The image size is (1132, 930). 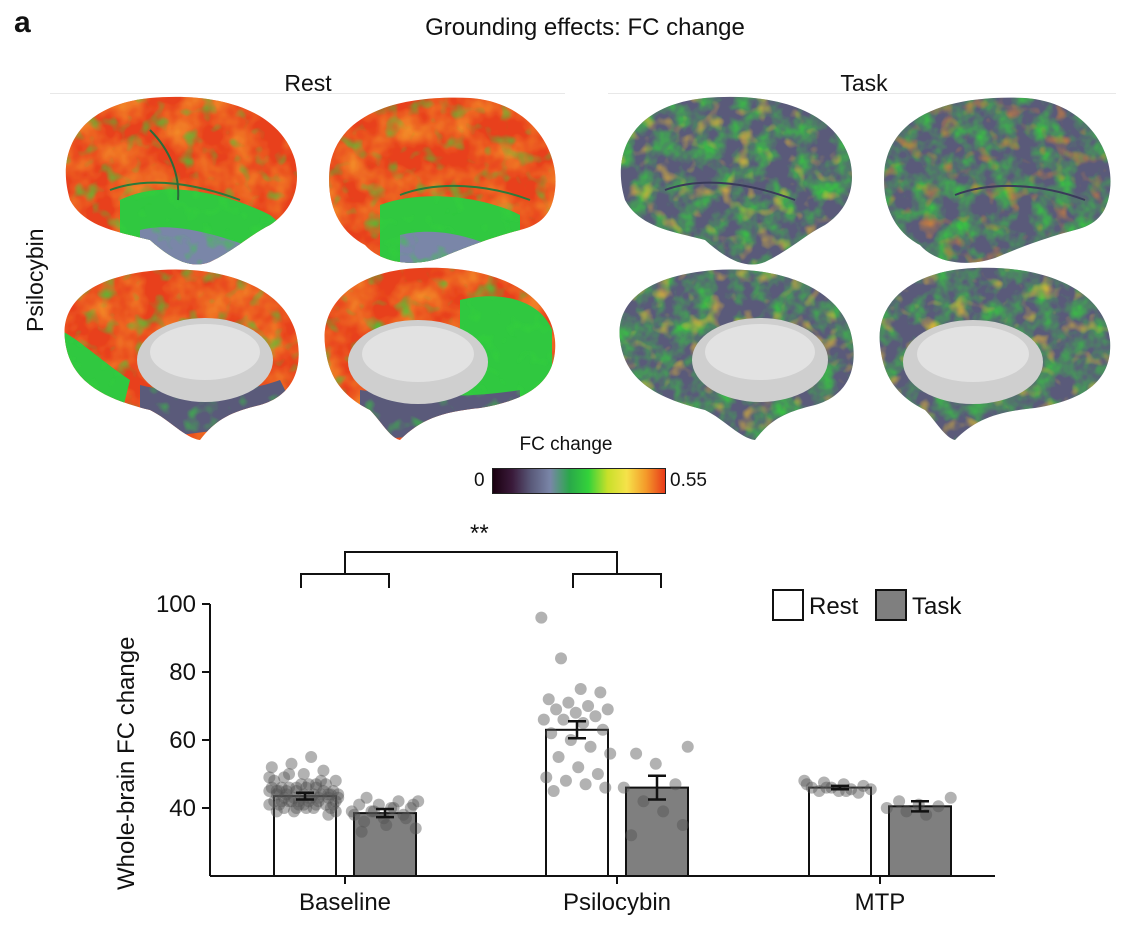 What do you see at coordinates (440, 353) in the screenshot?
I see `rest-medial-right-hemisphere` at bounding box center [440, 353].